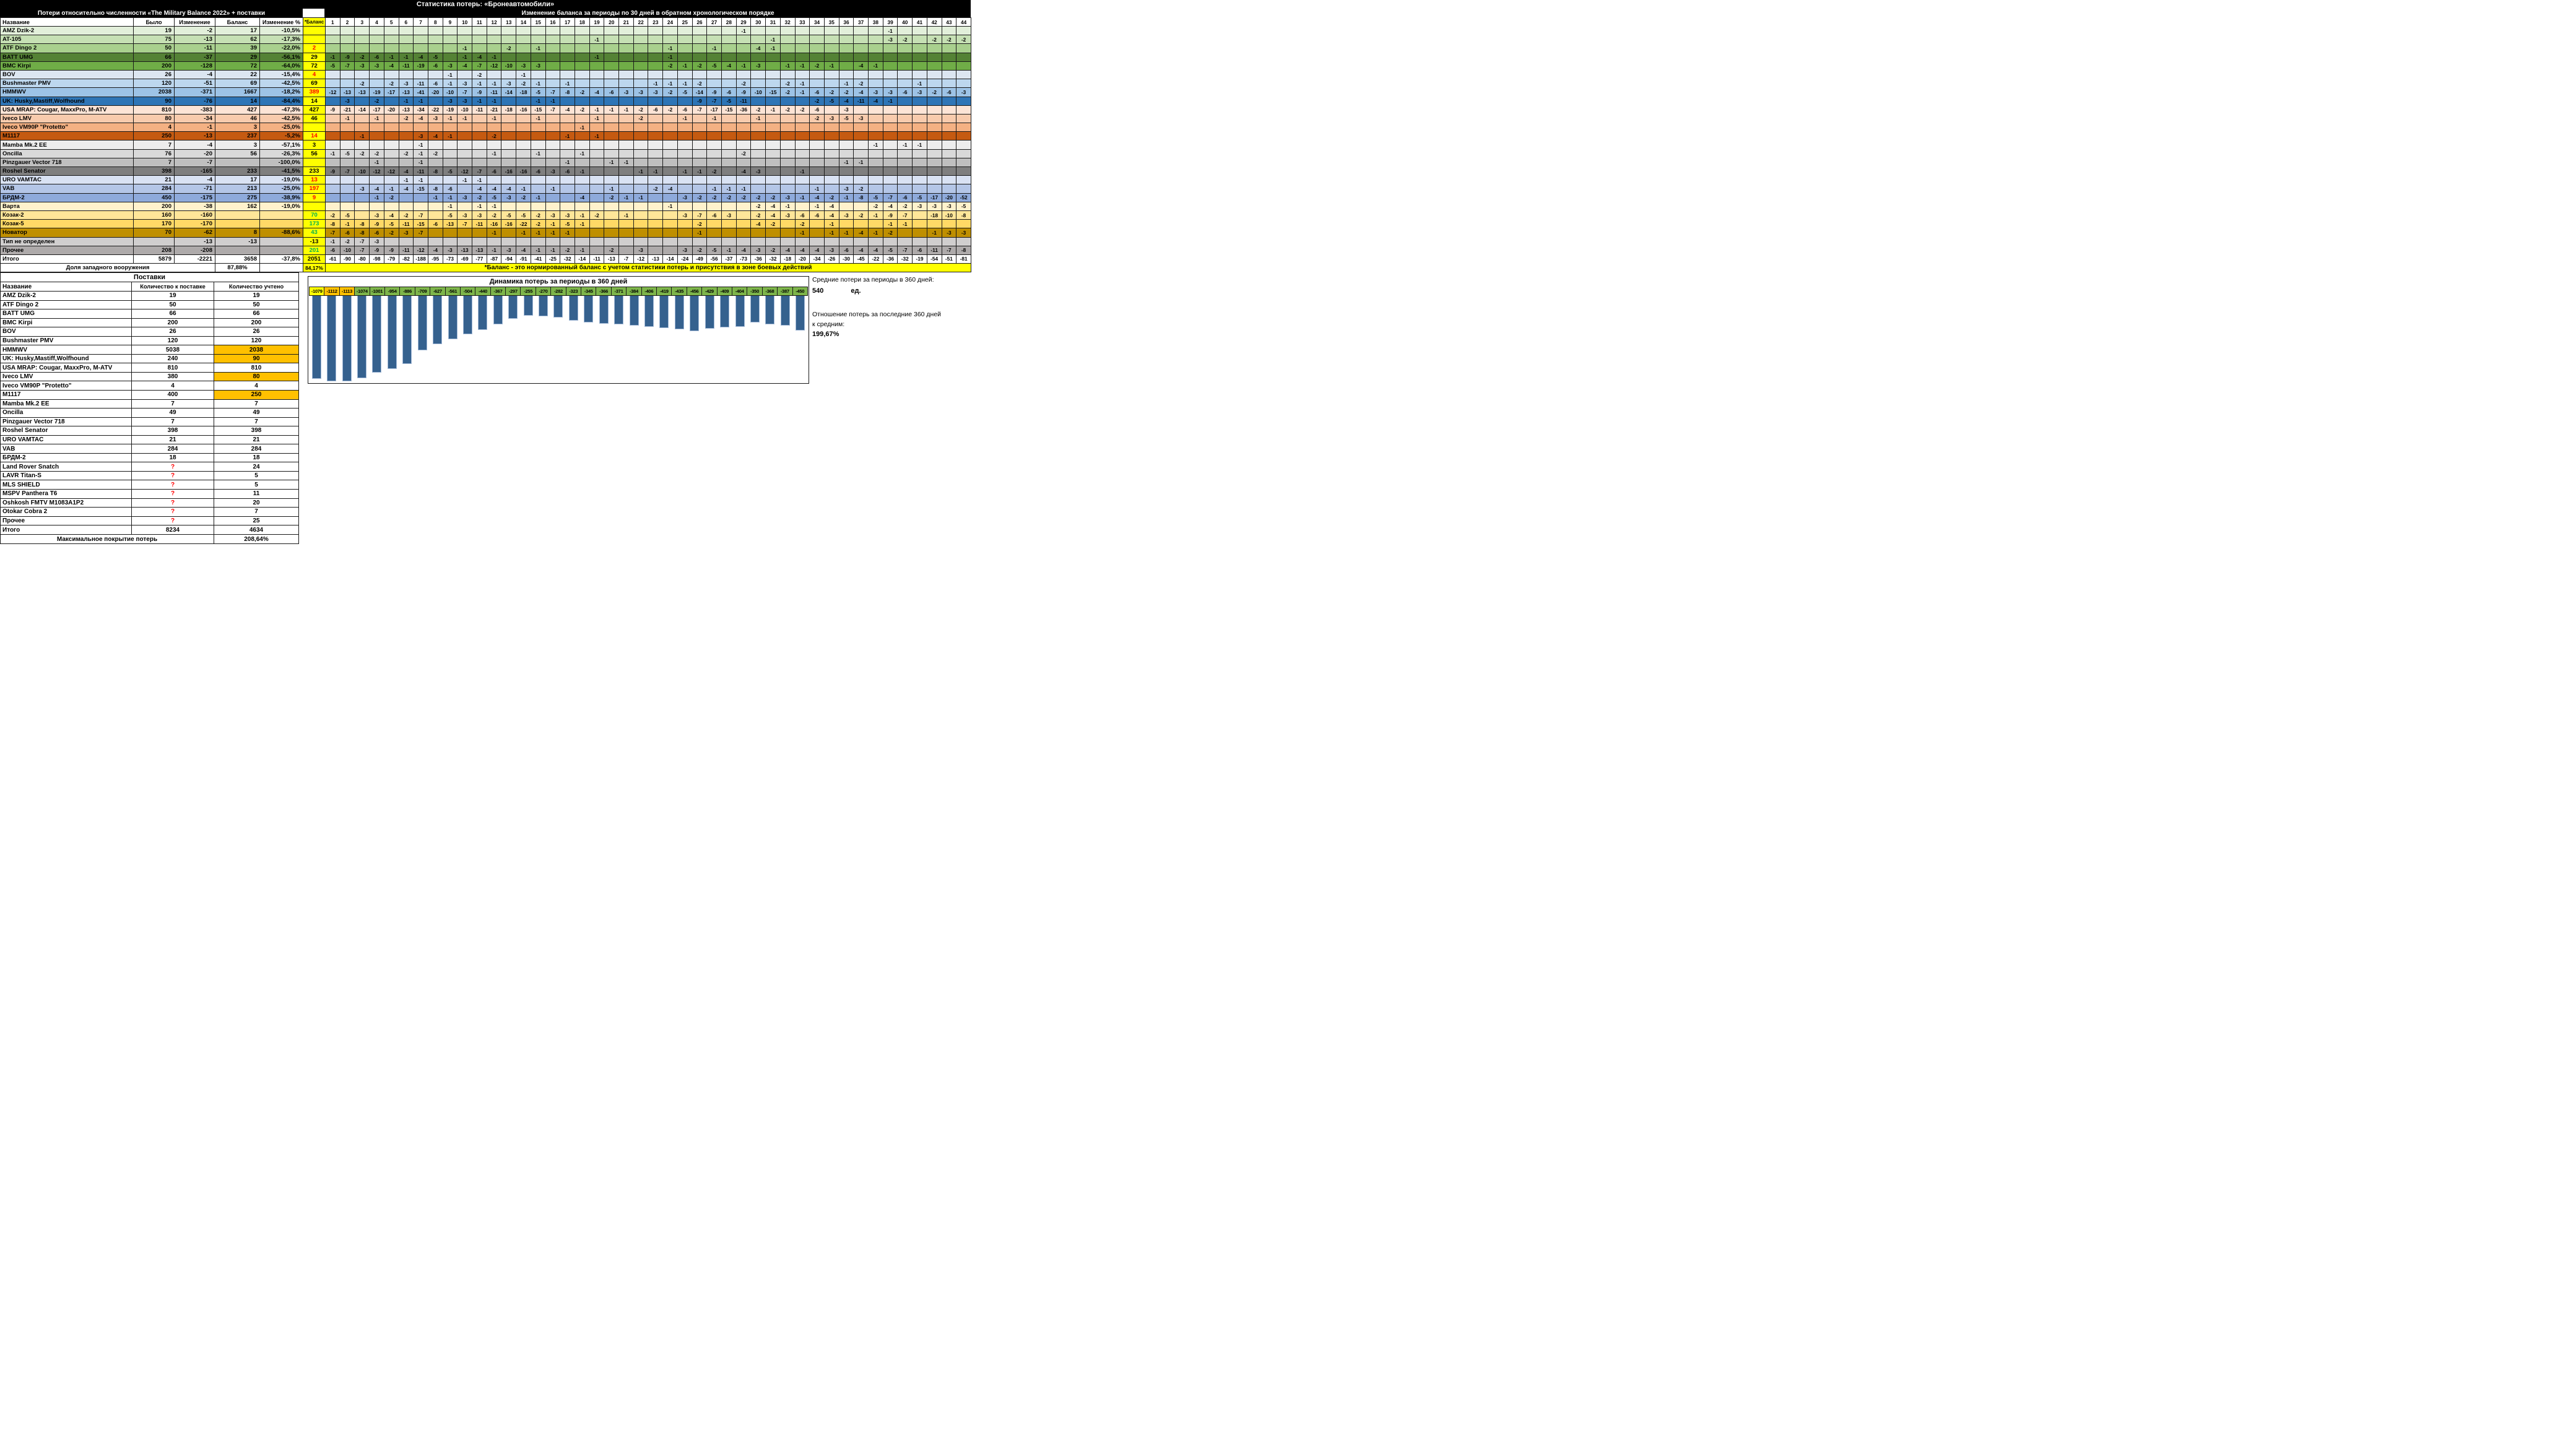 The image size is (2576, 1444). I want to click on cell-nbalance: 197, so click(314, 189).